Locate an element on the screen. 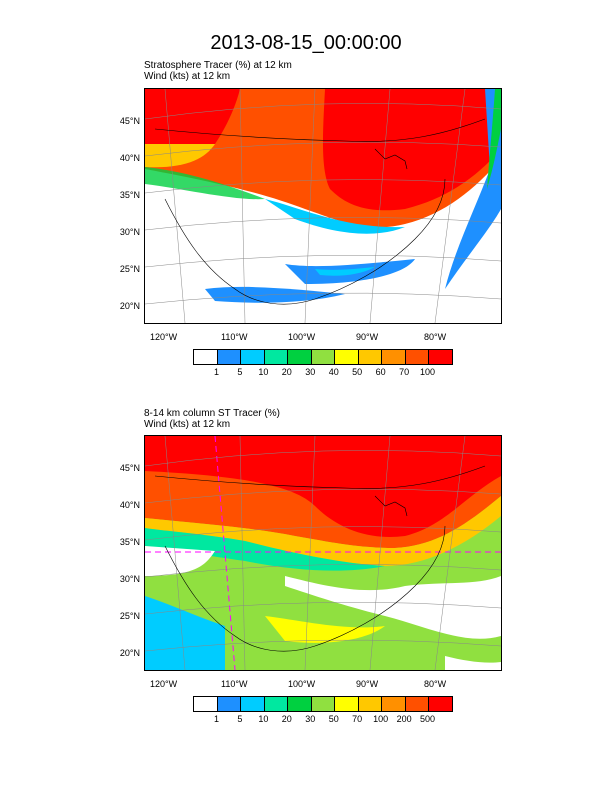  panel2-lon-label: 90°W is located at coordinates (367, 684).